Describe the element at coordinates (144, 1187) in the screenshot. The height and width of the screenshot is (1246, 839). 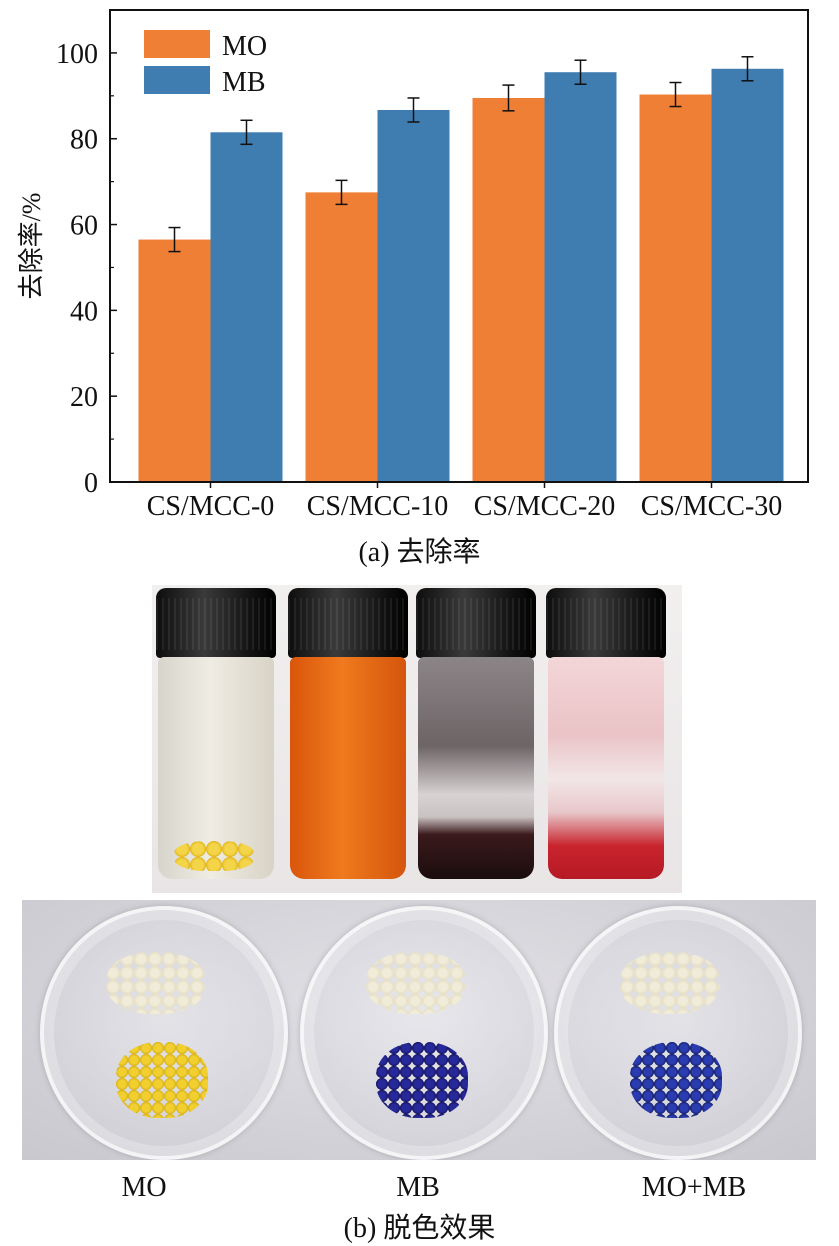
I see `photo-label-mo: MO` at that location.